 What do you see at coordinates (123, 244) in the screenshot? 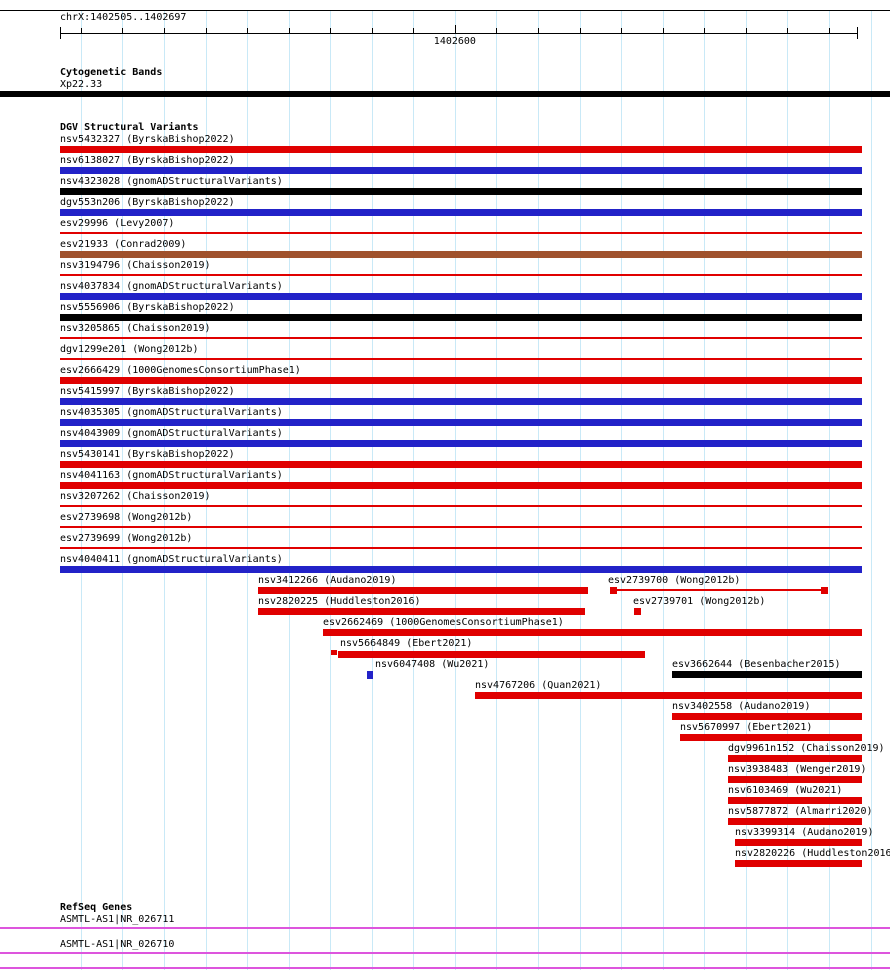
I see `variant-label: esv21933 (Conrad2009)` at bounding box center [123, 244].